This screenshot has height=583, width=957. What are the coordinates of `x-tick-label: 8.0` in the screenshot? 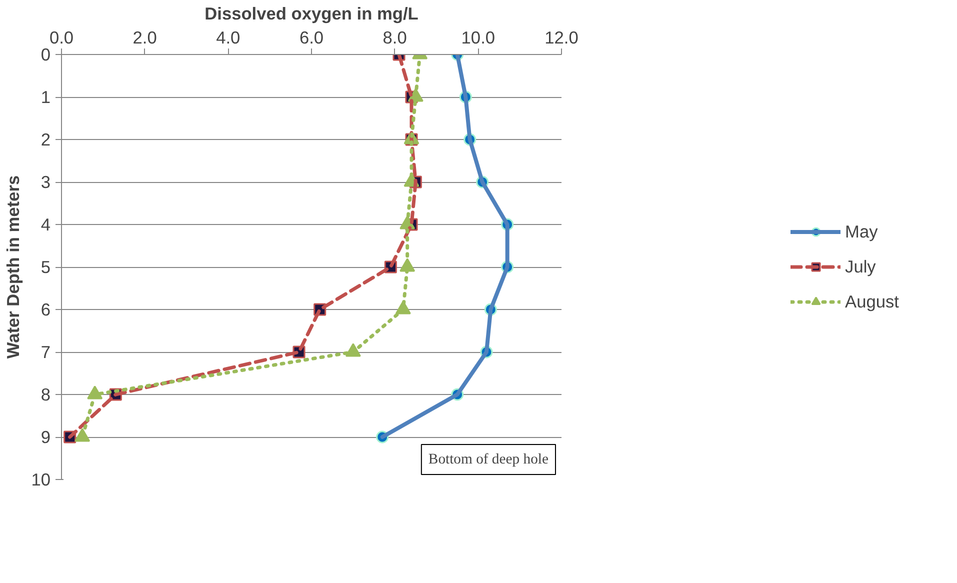 It's located at (394, 38).